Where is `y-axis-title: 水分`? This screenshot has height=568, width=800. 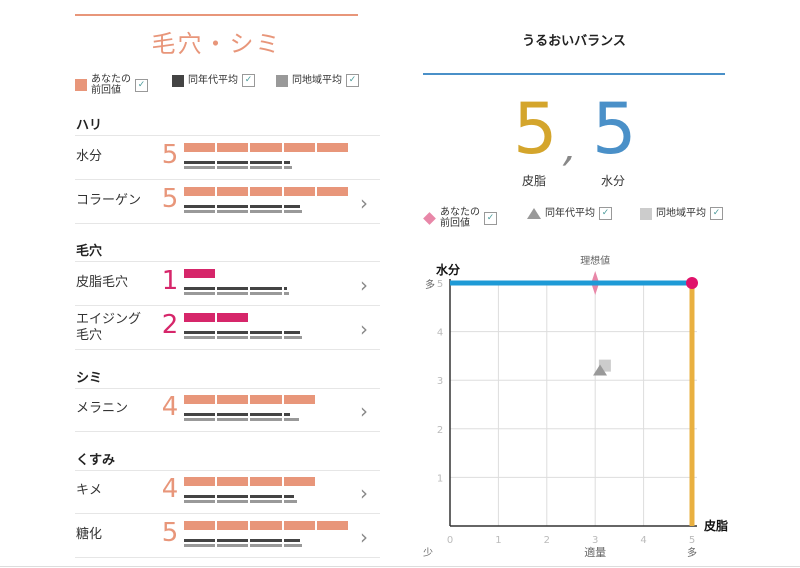 y-axis-title: 水分 is located at coordinates (448, 269).